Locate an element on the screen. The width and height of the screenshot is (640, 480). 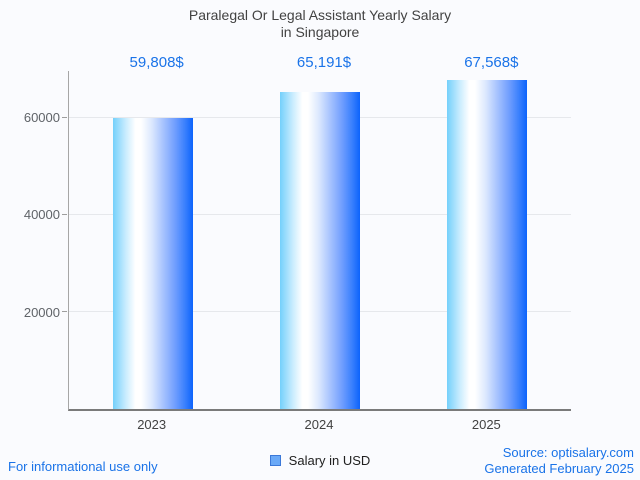
value-label-2024: 65,191$ is located at coordinates (324, 62).